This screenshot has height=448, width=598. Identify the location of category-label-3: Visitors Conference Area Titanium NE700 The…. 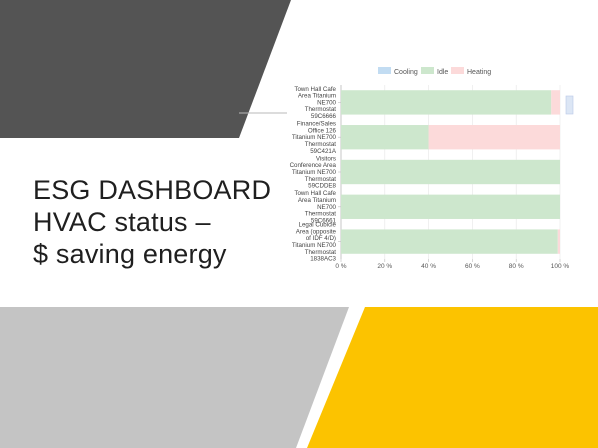
(313, 172).